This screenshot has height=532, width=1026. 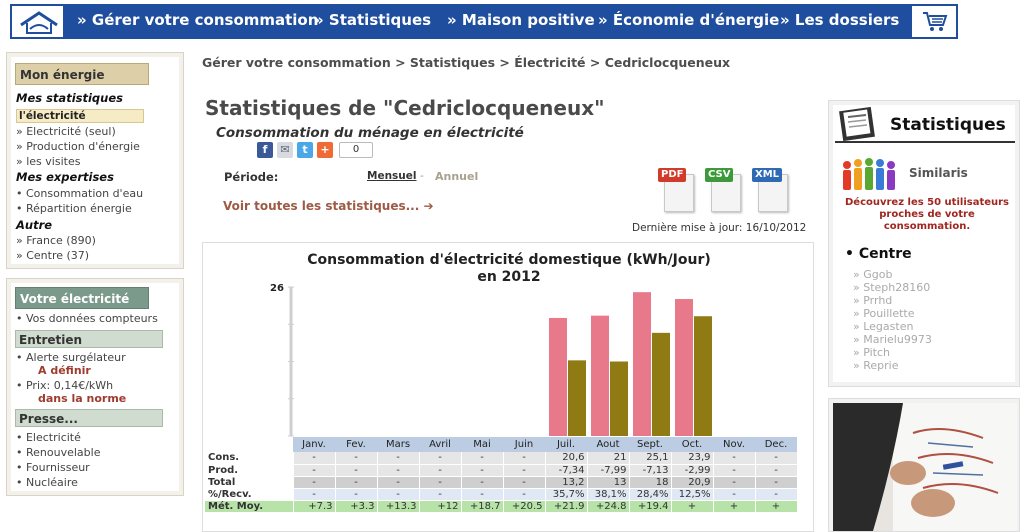 What do you see at coordinates (251, 177) in the screenshot?
I see `periode-label: Période:` at bounding box center [251, 177].